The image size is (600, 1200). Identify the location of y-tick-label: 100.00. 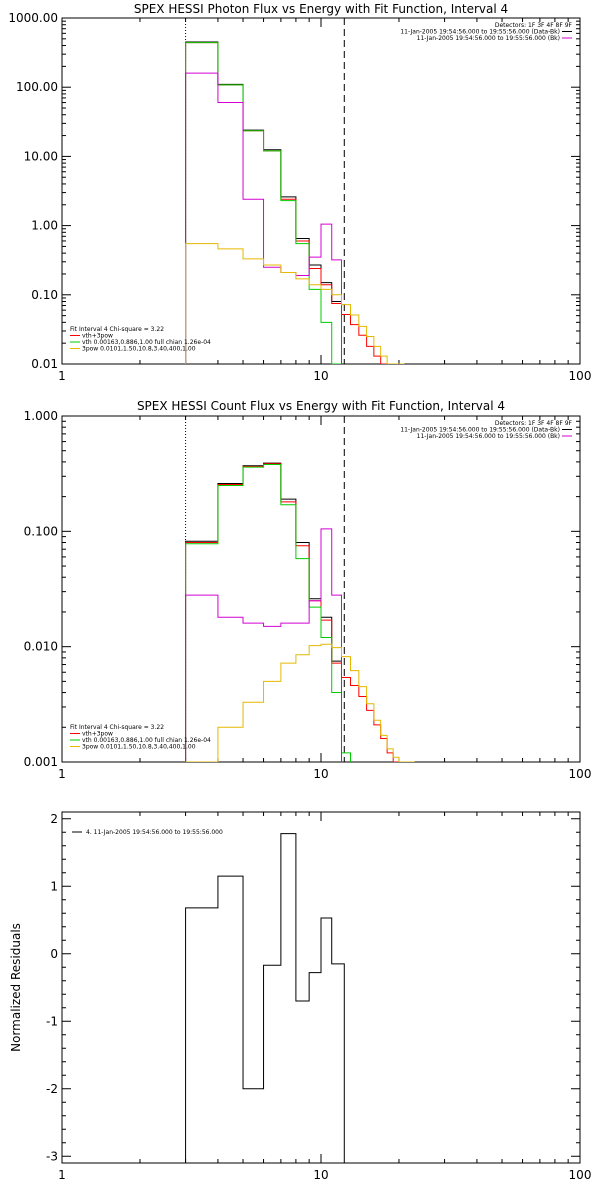
(37, 87).